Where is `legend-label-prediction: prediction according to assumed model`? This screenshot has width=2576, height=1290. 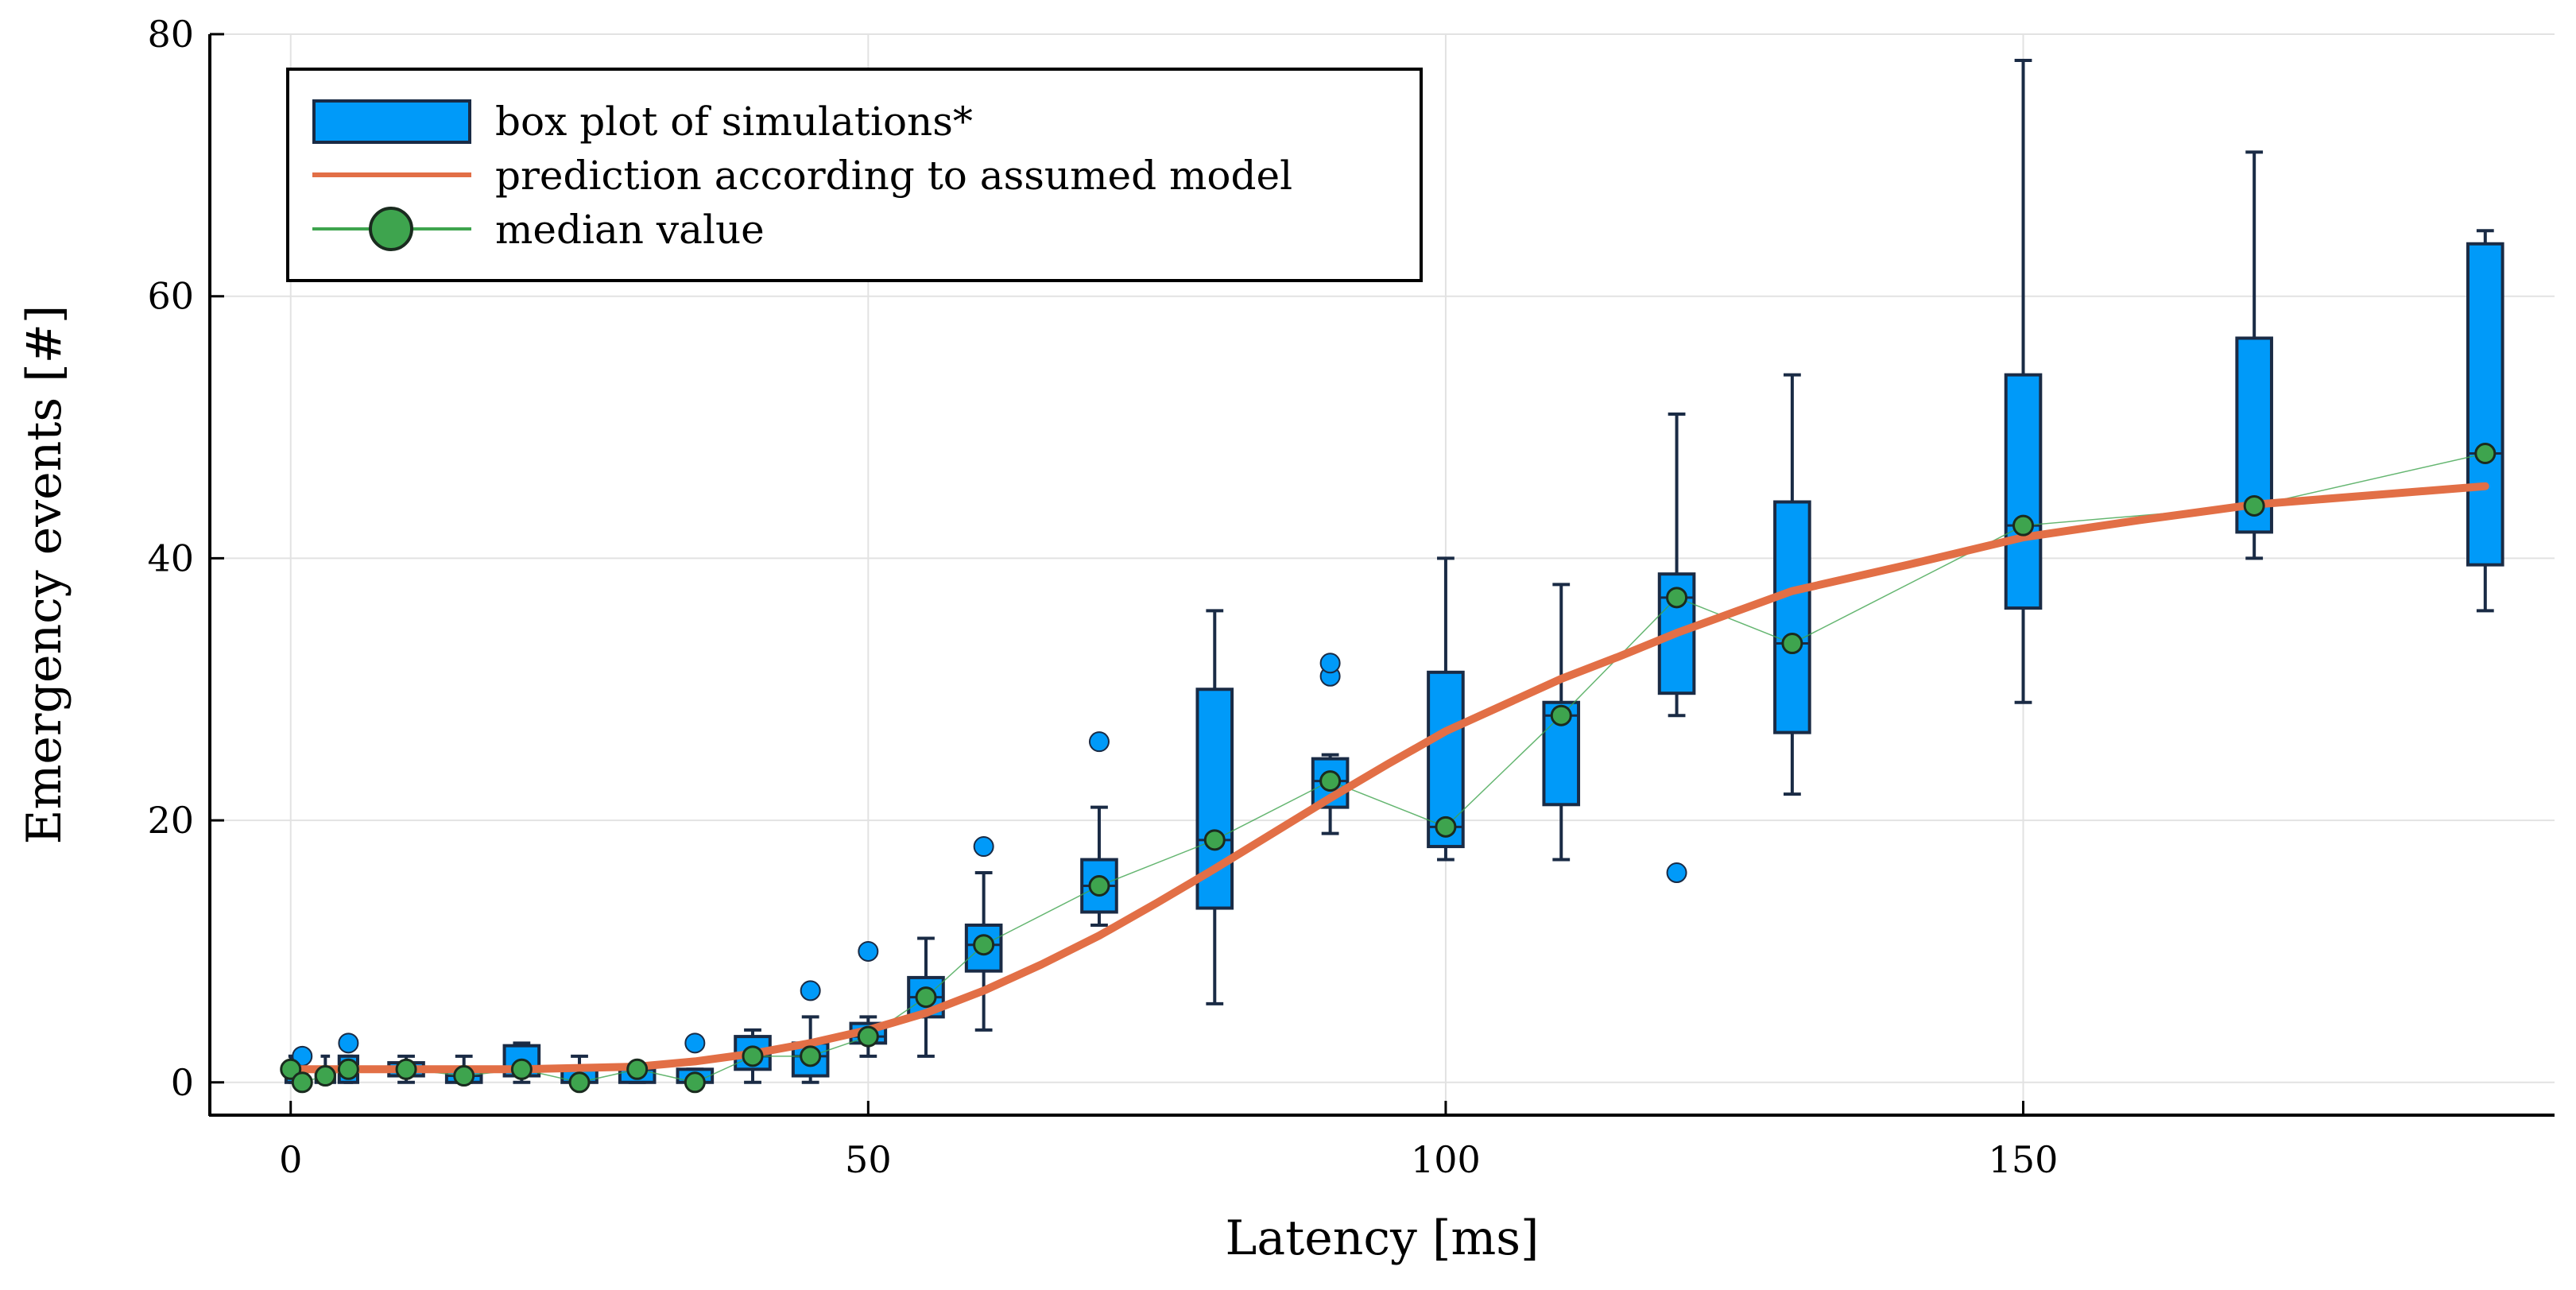
legend-label-prediction: prediction according to assumed model is located at coordinates (893, 176).